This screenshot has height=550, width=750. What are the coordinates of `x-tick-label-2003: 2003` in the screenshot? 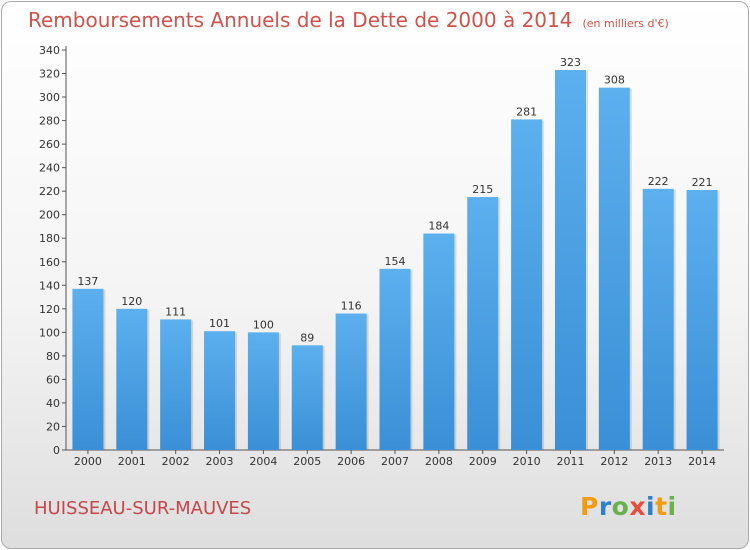 It's located at (220, 461).